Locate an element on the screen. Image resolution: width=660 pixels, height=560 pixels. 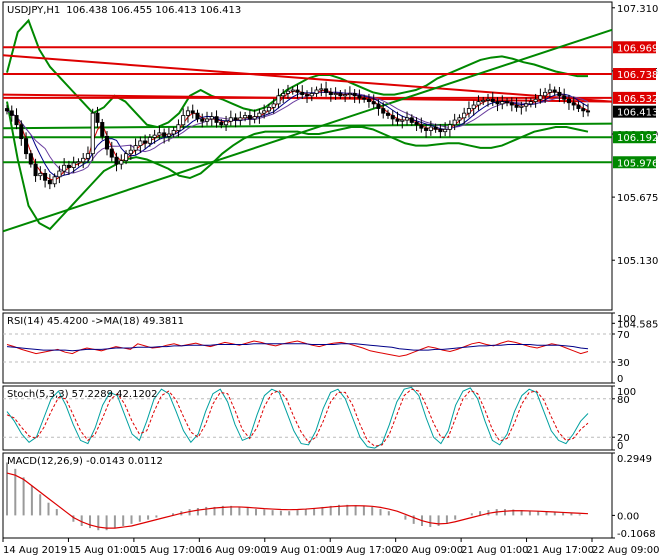
level-label: 106.192 is located at coordinates (637, 138).